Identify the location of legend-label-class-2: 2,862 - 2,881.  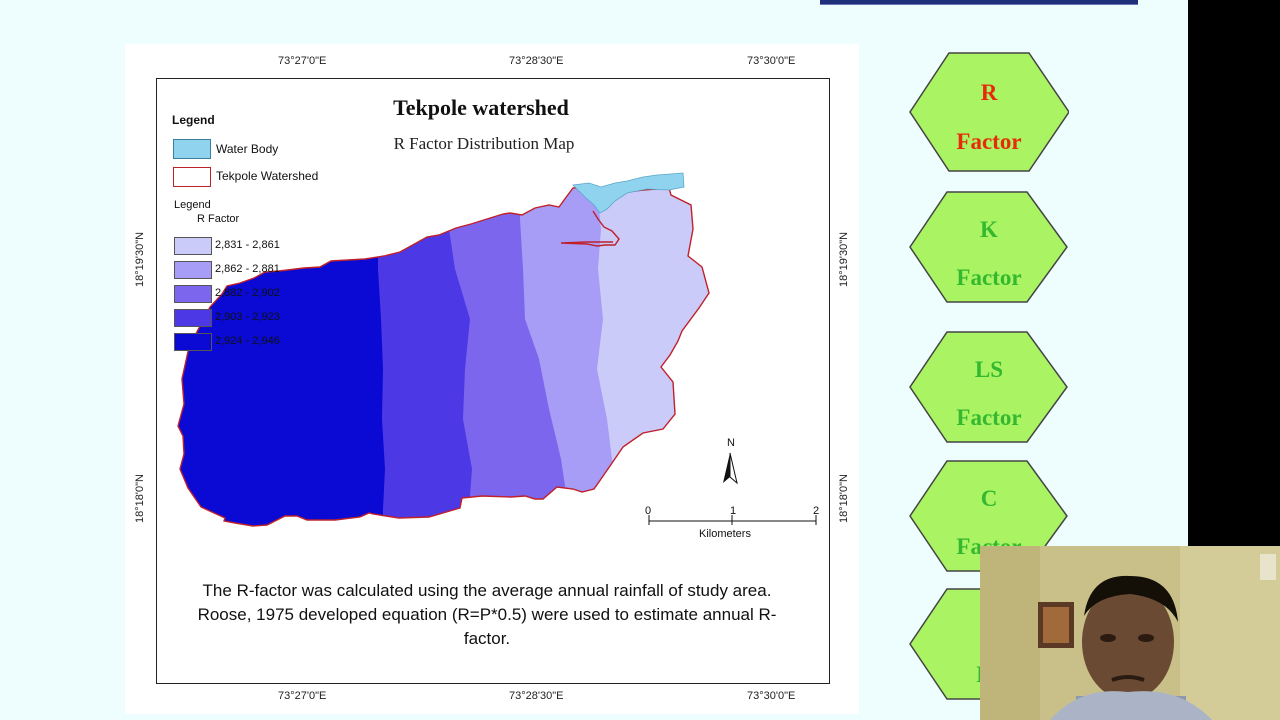
(247, 269).